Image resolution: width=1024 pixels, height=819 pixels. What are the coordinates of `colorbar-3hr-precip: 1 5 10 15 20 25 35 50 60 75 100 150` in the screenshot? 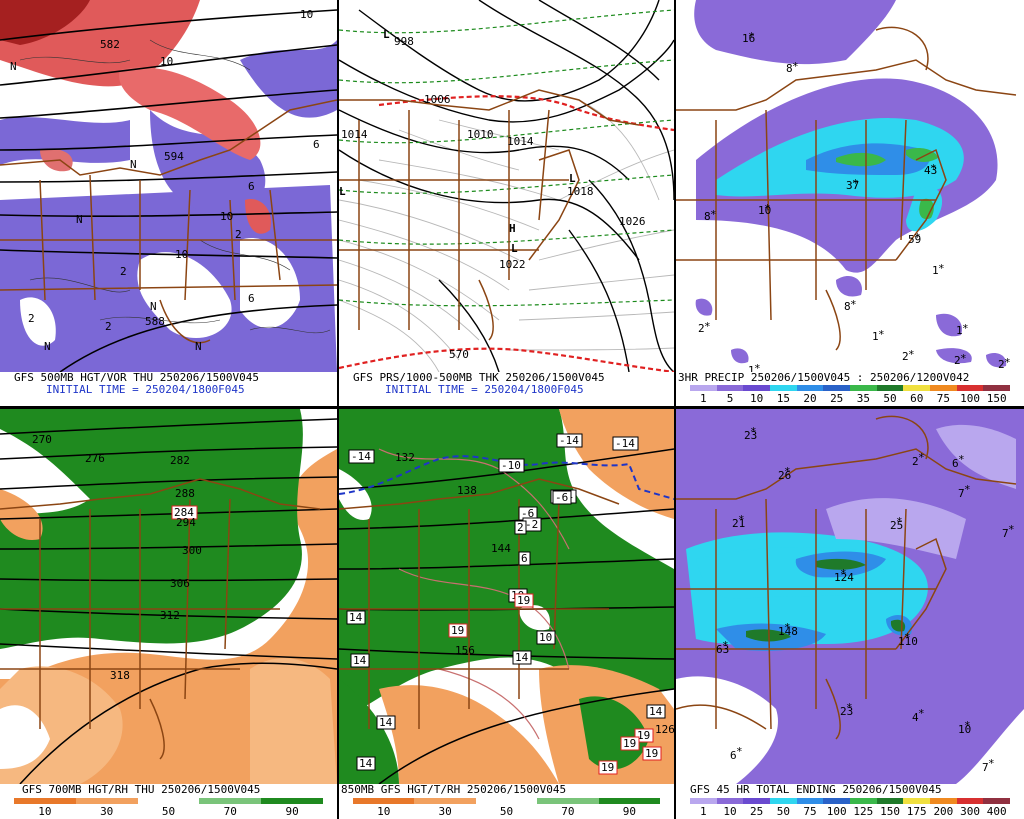 It's located at (850, 395).